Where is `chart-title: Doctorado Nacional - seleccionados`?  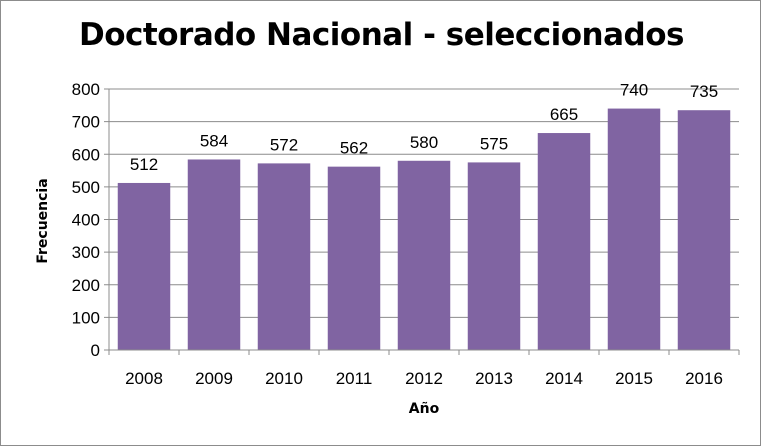
chart-title: Doctorado Nacional - seleccionados is located at coordinates (381, 35).